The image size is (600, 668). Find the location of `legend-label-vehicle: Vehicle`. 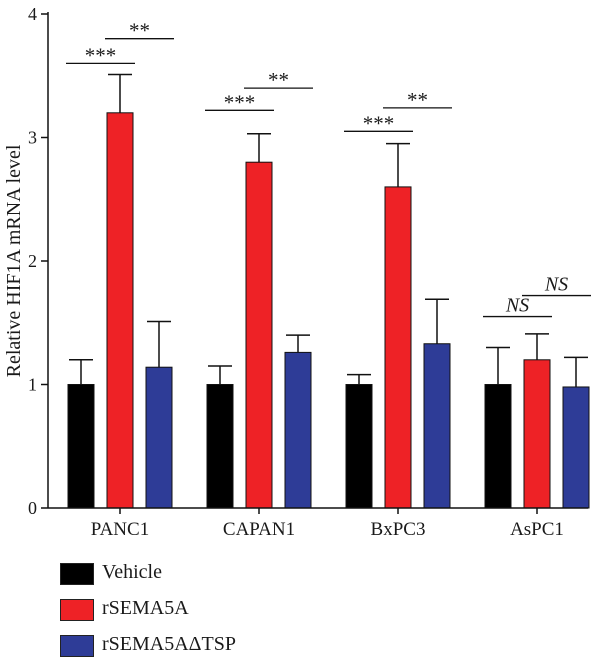

legend-label-vehicle: Vehicle is located at coordinates (132, 572).